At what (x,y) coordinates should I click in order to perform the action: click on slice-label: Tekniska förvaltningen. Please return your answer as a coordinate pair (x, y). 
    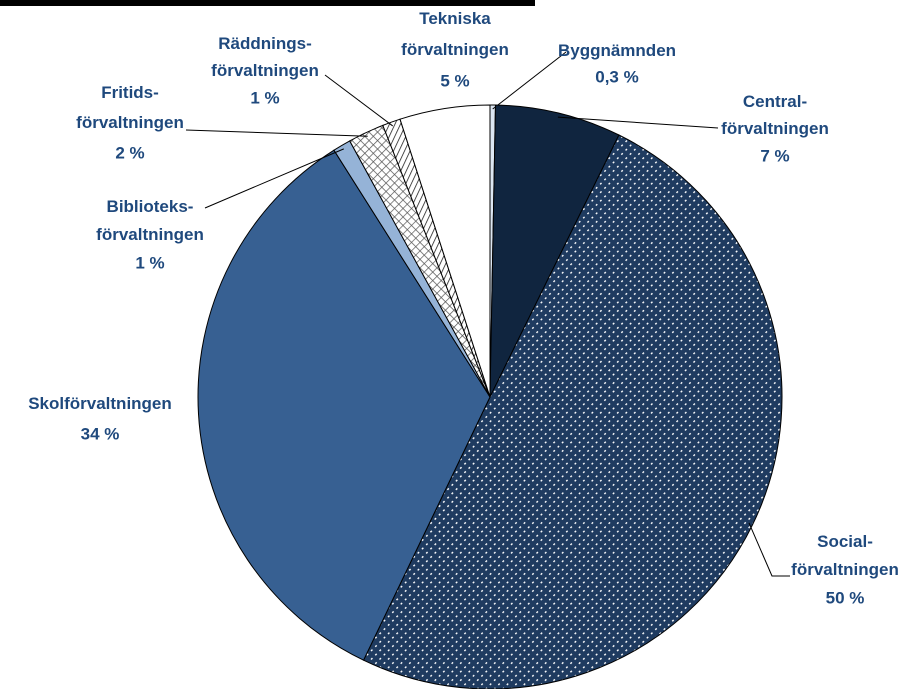
    Looking at the image, I should click on (455, 34).